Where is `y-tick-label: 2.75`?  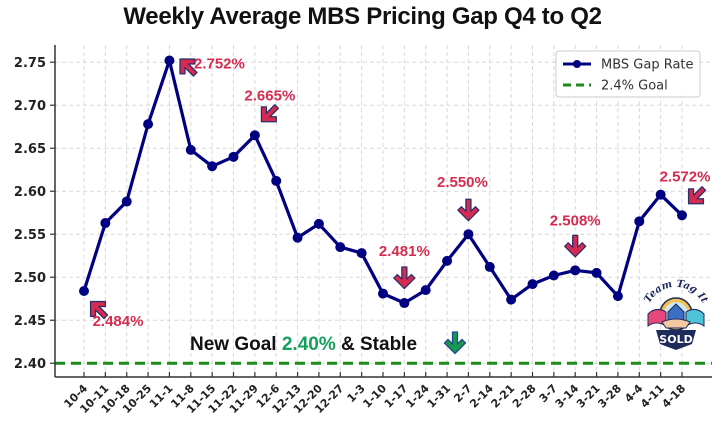 y-tick-label: 2.75 is located at coordinates (30, 63).